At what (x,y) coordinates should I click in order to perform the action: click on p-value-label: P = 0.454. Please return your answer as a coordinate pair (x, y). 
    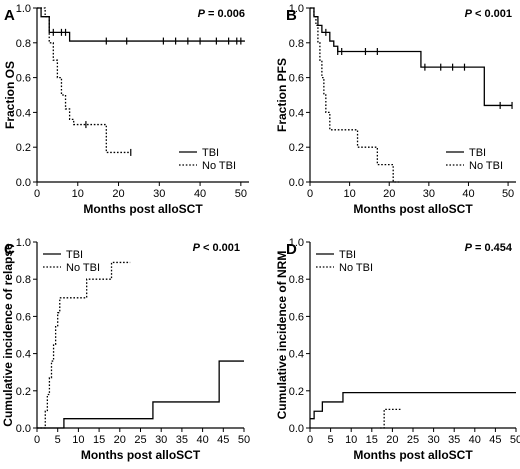
    Looking at the image, I should click on (489, 248).